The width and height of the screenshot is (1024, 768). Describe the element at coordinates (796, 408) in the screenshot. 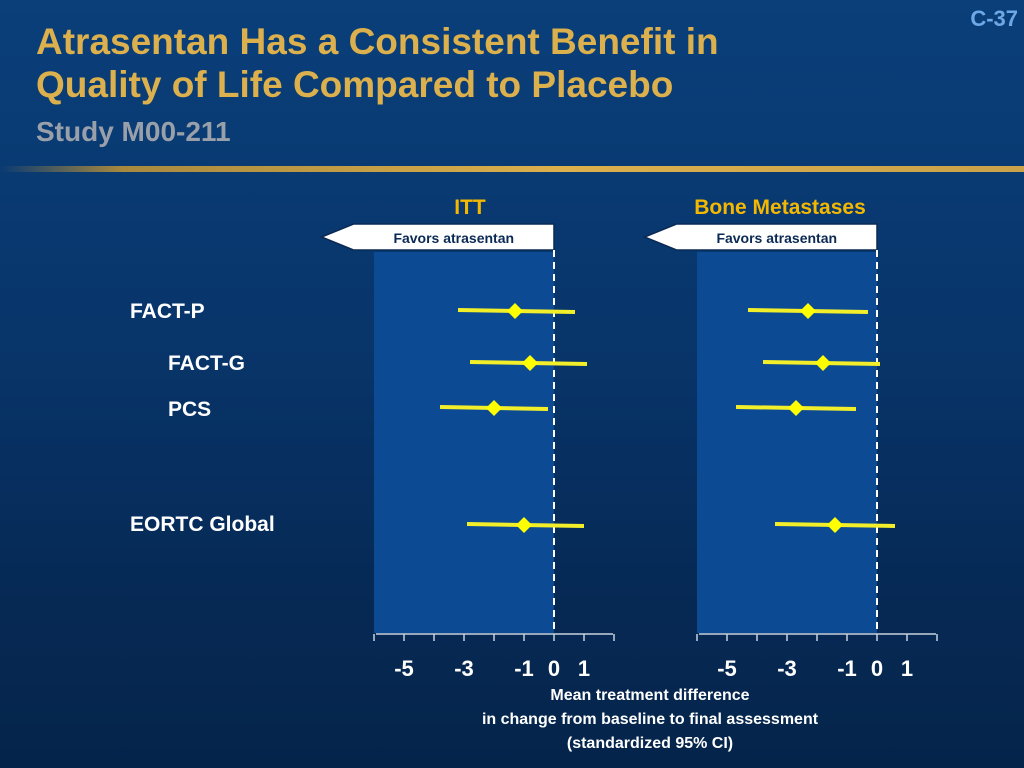

I see `estimate-marker-bone-metastases-pcs` at that location.